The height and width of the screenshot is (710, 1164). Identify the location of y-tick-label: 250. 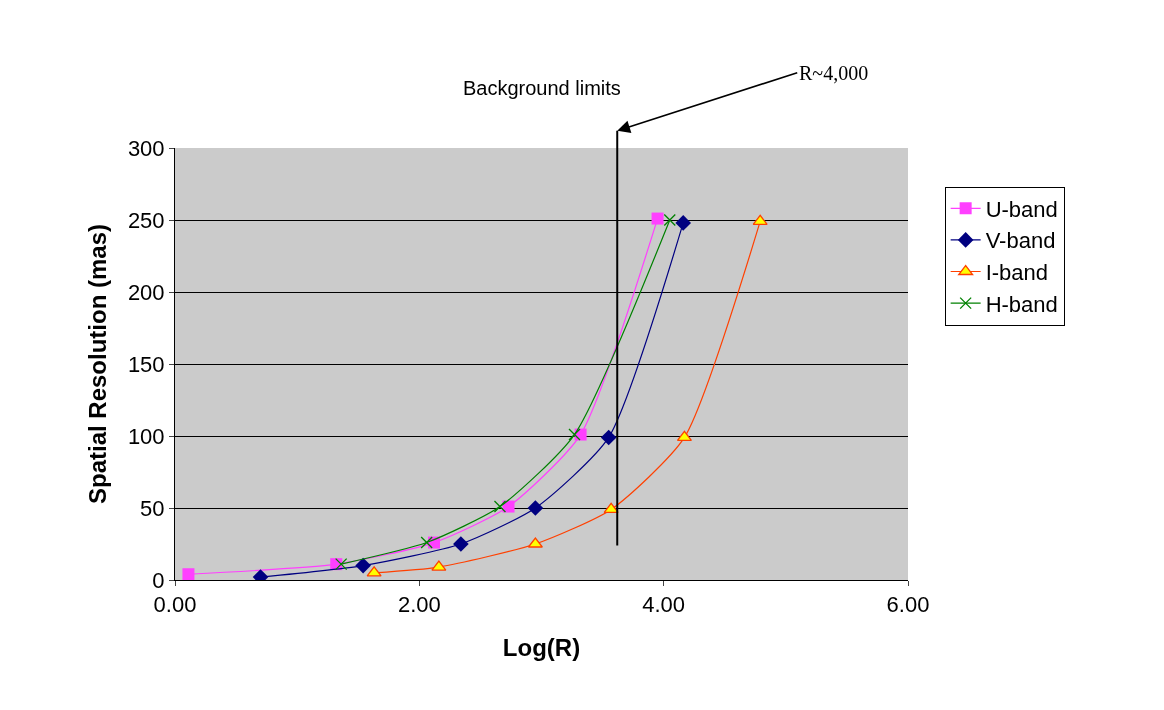
(146, 220).